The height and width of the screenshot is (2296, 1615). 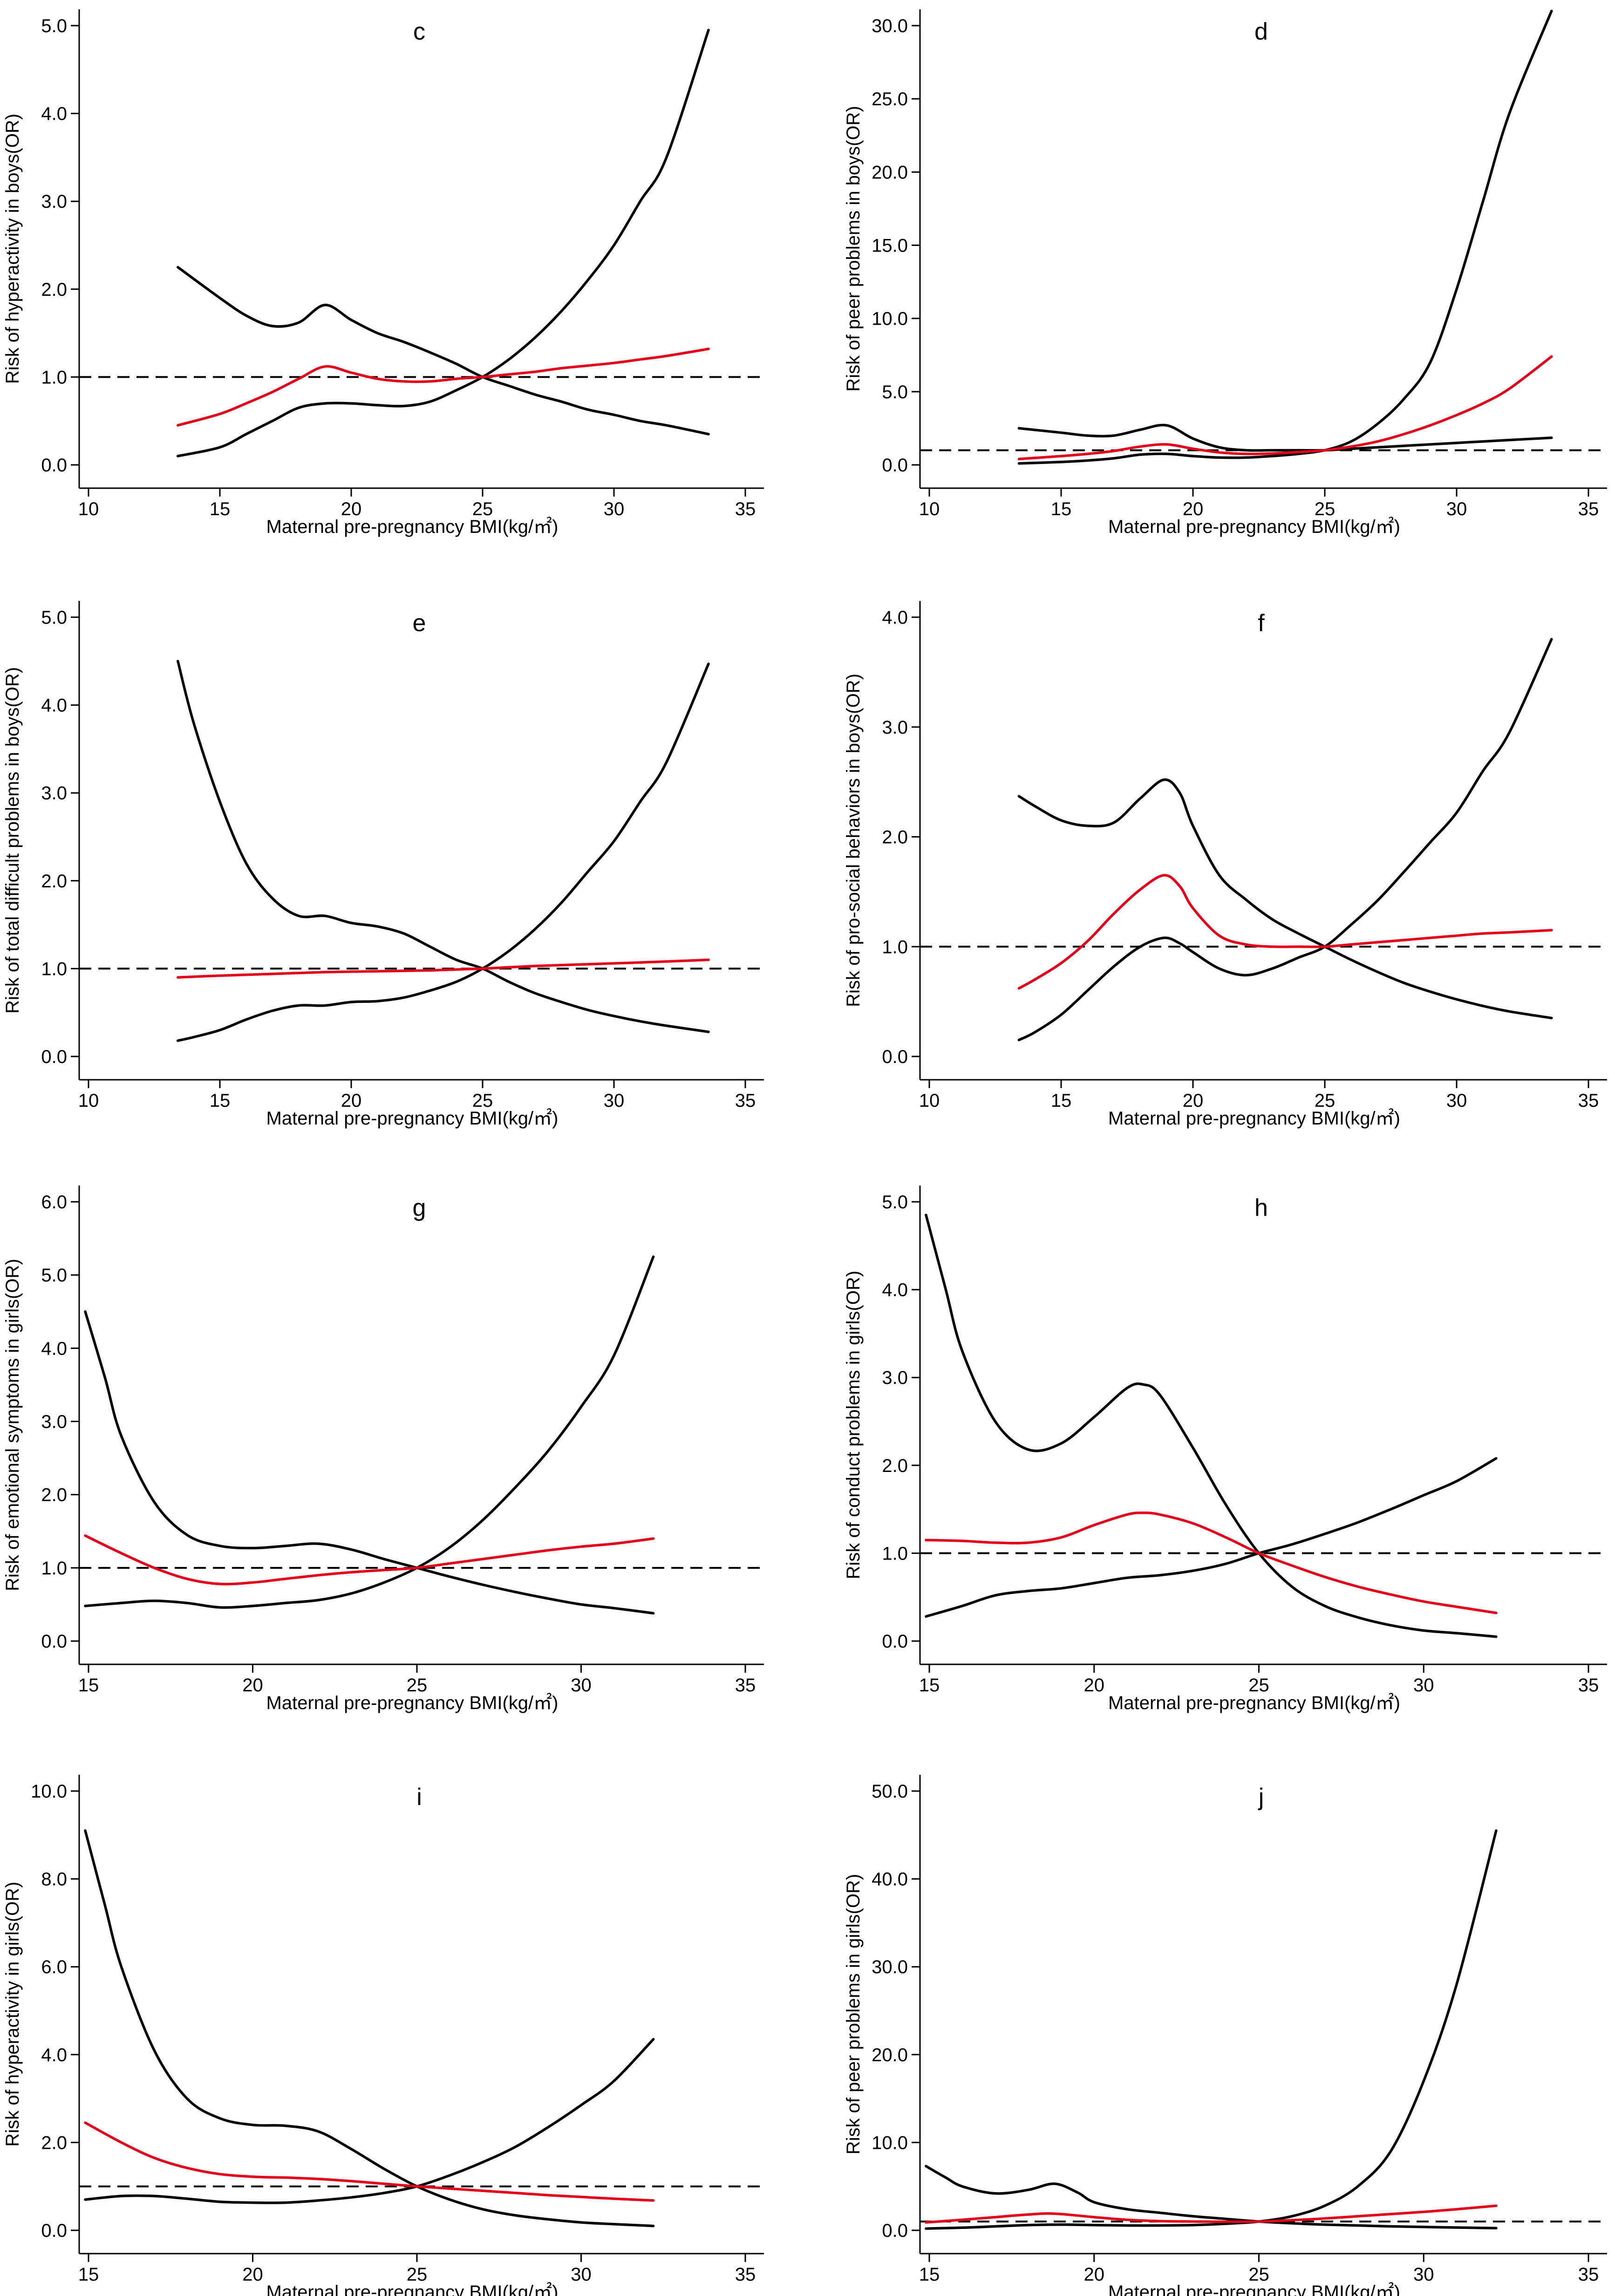 What do you see at coordinates (12, 2013) in the screenshot?
I see `y-axis-title: Risk of hyperactivity in girls(OR)` at bounding box center [12, 2013].